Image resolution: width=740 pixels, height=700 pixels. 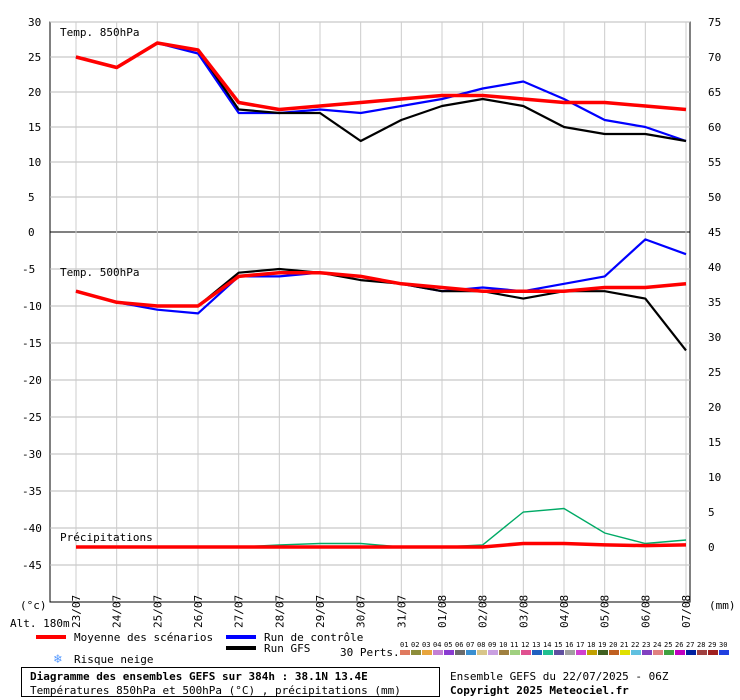 What do you see at coordinates (602, 645) in the screenshot?
I see `pert-number: 19` at bounding box center [602, 645].